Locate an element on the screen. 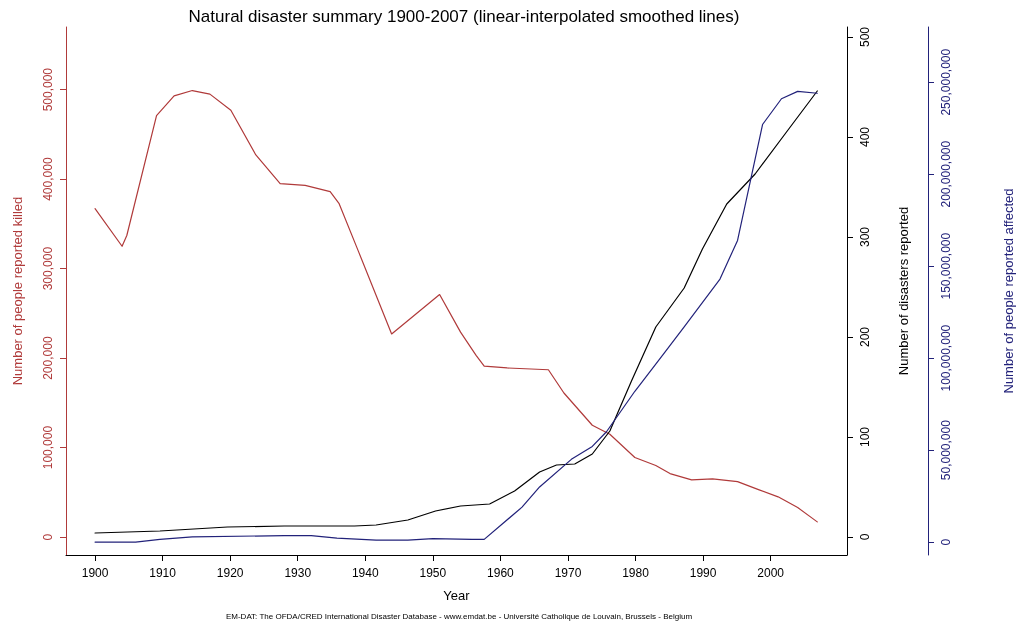 Image resolution: width=1023 pixels, height=628 pixels. y-axis-title: Number of people reported killed is located at coordinates (17, 291).